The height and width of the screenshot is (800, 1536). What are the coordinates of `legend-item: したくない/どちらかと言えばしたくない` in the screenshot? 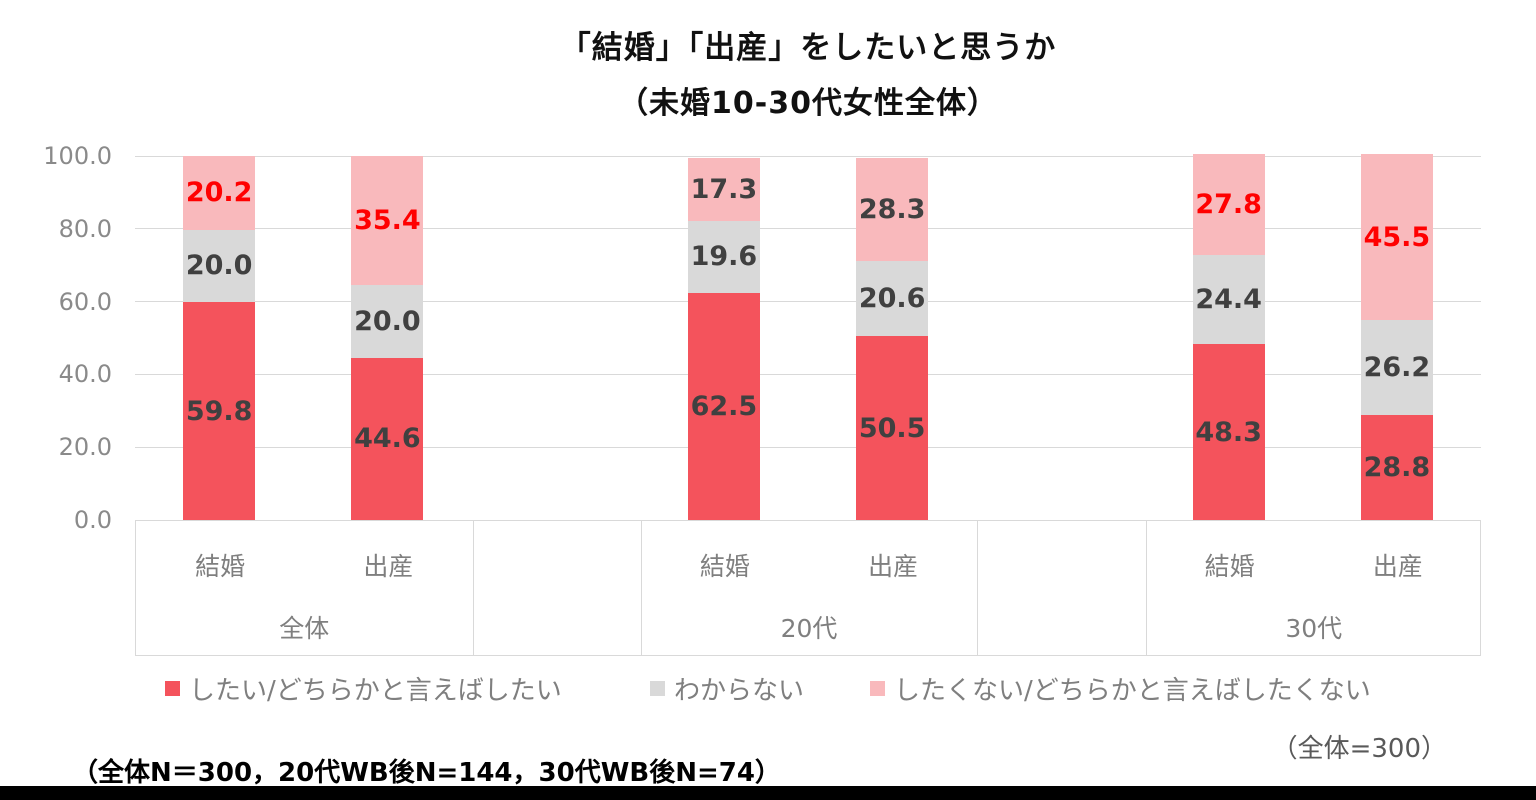 It's located at (1120, 689).